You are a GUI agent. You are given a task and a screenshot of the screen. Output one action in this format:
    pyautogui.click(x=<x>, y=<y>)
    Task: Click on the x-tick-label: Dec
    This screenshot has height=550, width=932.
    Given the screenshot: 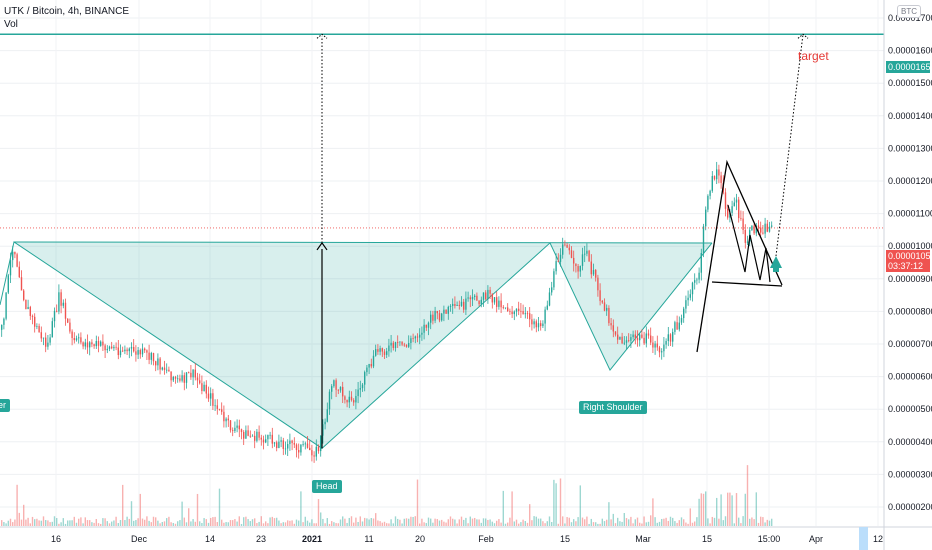 What is the action you would take?
    pyautogui.click(x=139, y=539)
    